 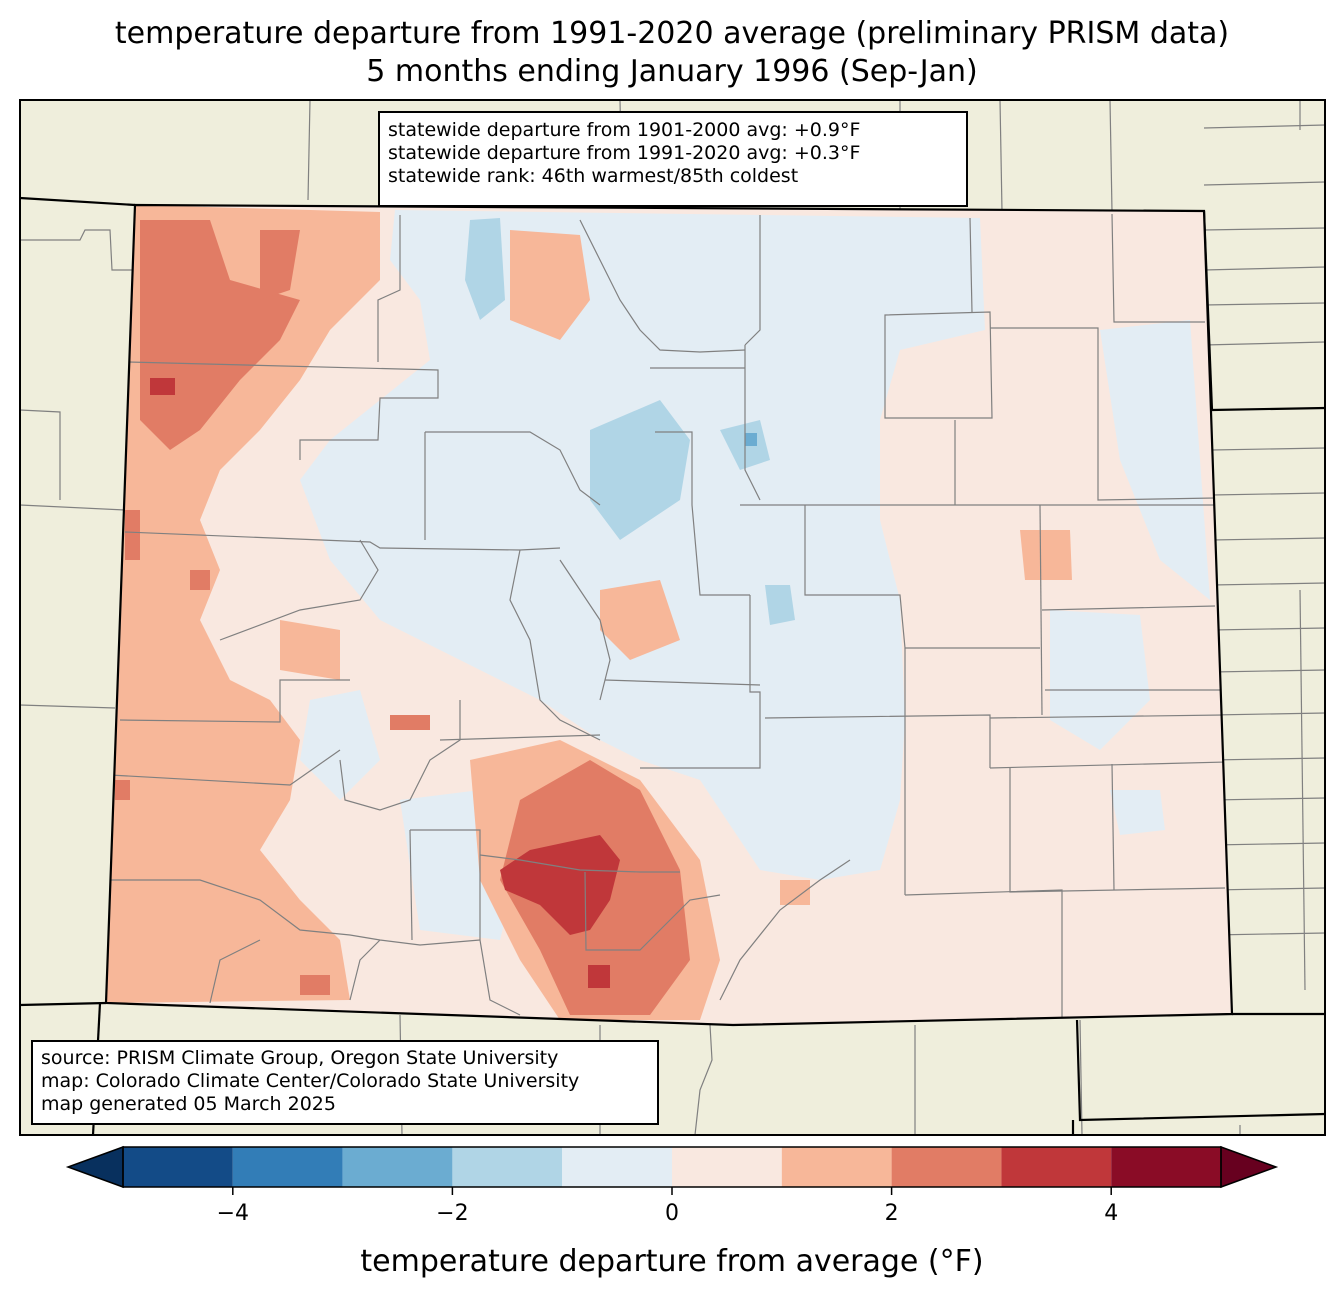 I want to click on colorbar-title: temperature departure from average (°F), so click(x=672, y=1261).